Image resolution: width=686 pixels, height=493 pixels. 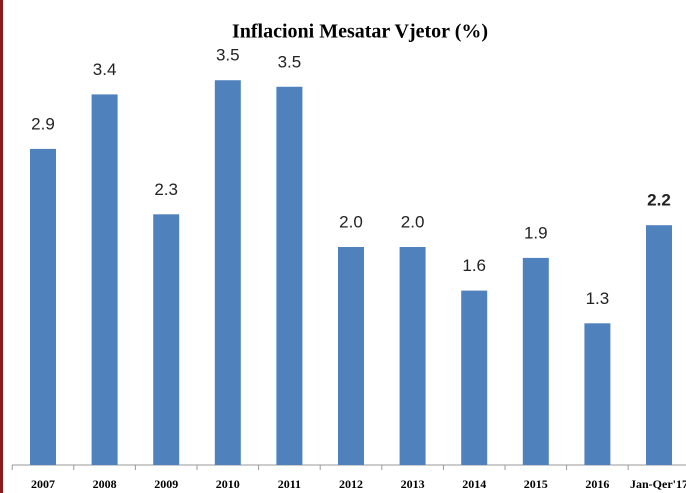 What do you see at coordinates (598, 298) in the screenshot?
I see `value-label: 1.3` at bounding box center [598, 298].